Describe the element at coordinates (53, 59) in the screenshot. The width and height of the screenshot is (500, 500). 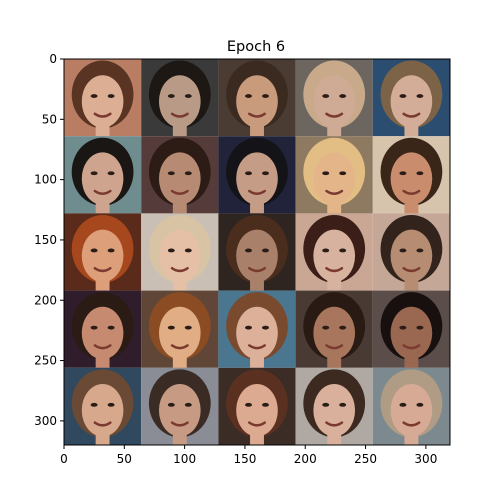
I see `y-tick-label: 0` at that location.